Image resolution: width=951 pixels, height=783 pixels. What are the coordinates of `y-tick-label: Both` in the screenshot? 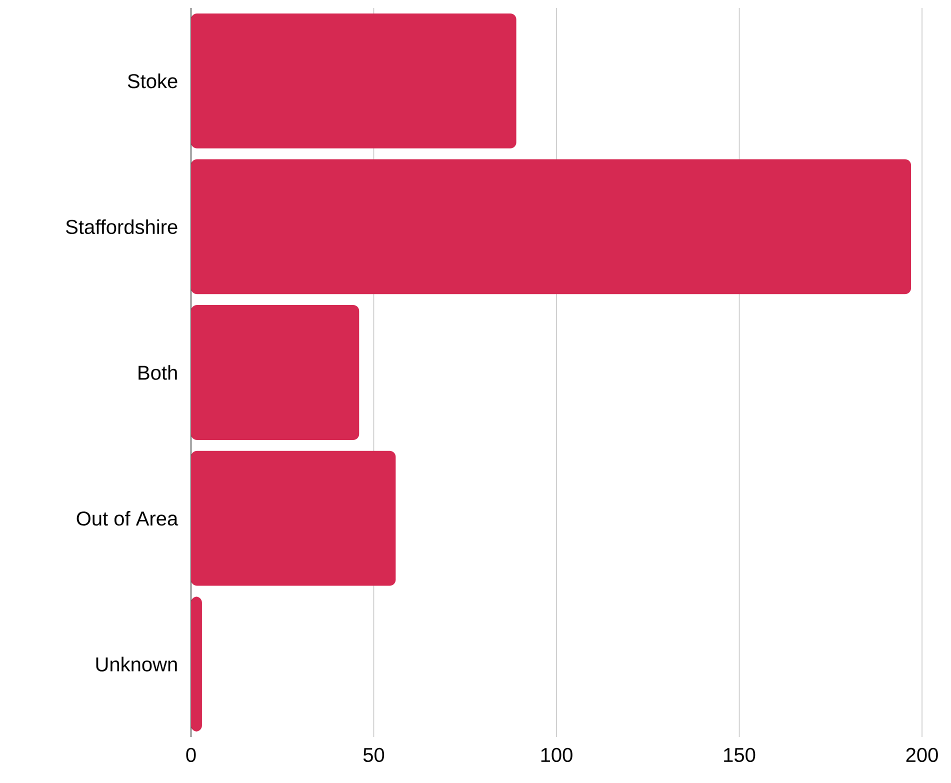 It's located at (157, 372).